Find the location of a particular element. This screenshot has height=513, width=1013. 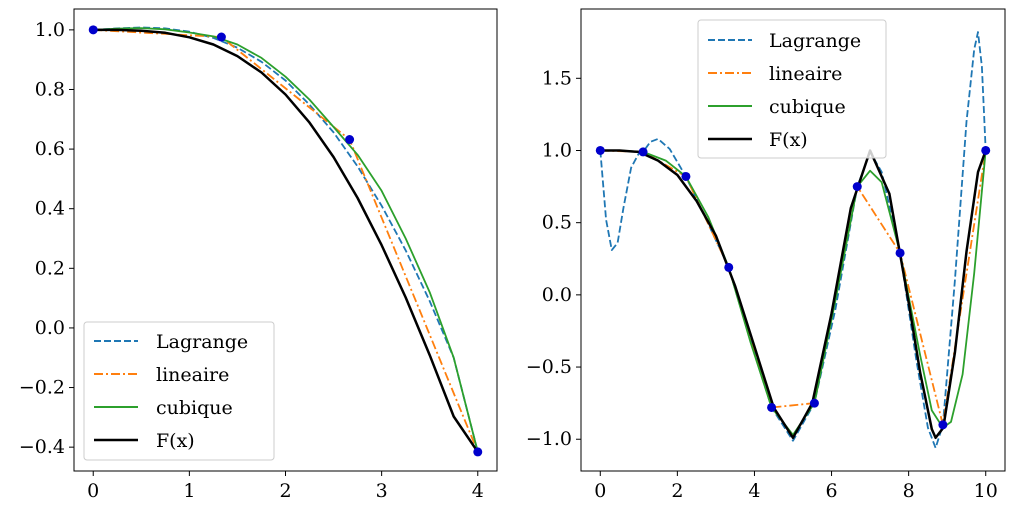

left-ytick-label: 0.2 is located at coordinates (50, 268).